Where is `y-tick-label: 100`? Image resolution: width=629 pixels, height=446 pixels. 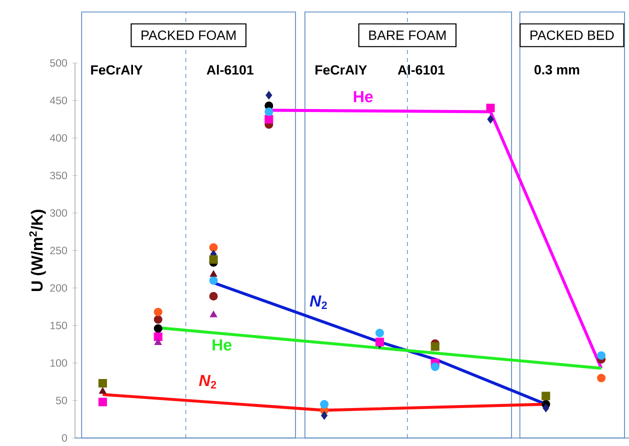 y-tick-label: 100 is located at coordinates (59, 363).